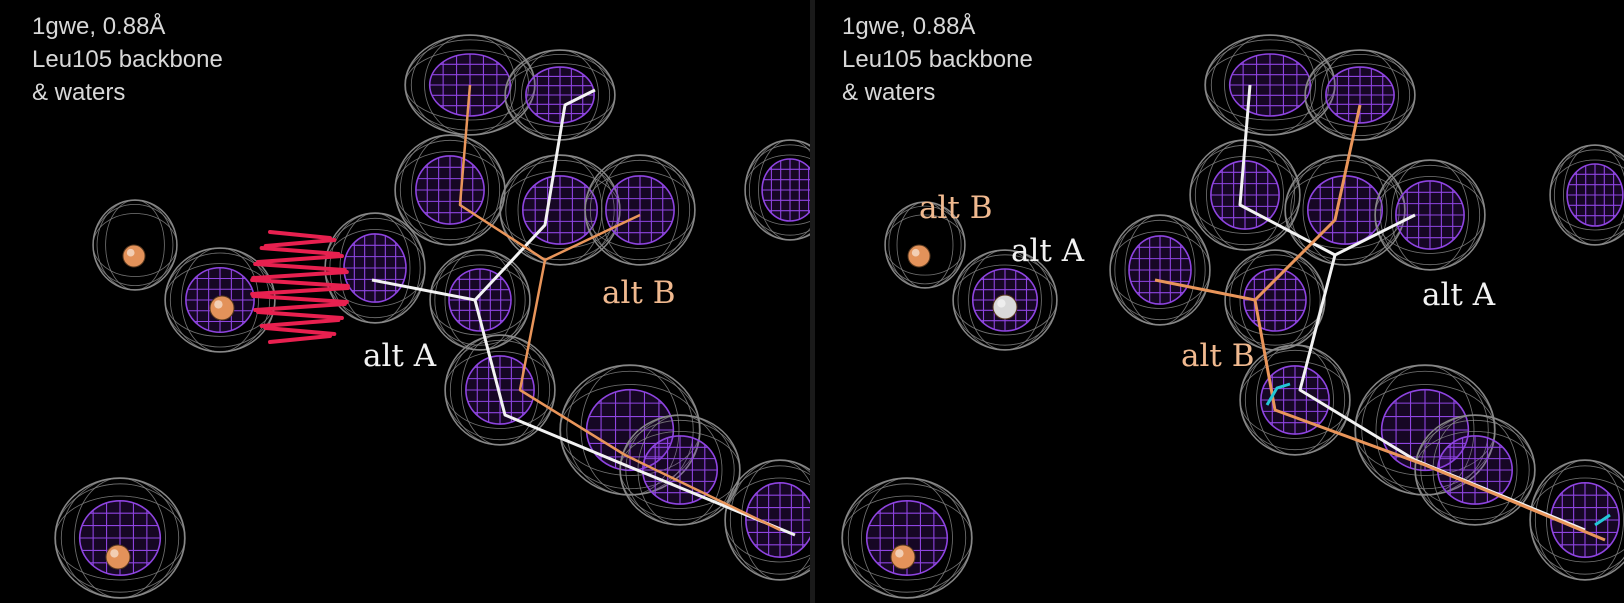  What do you see at coordinates (1278, 394) in the screenshot?
I see `cyan-bond` at bounding box center [1278, 394].